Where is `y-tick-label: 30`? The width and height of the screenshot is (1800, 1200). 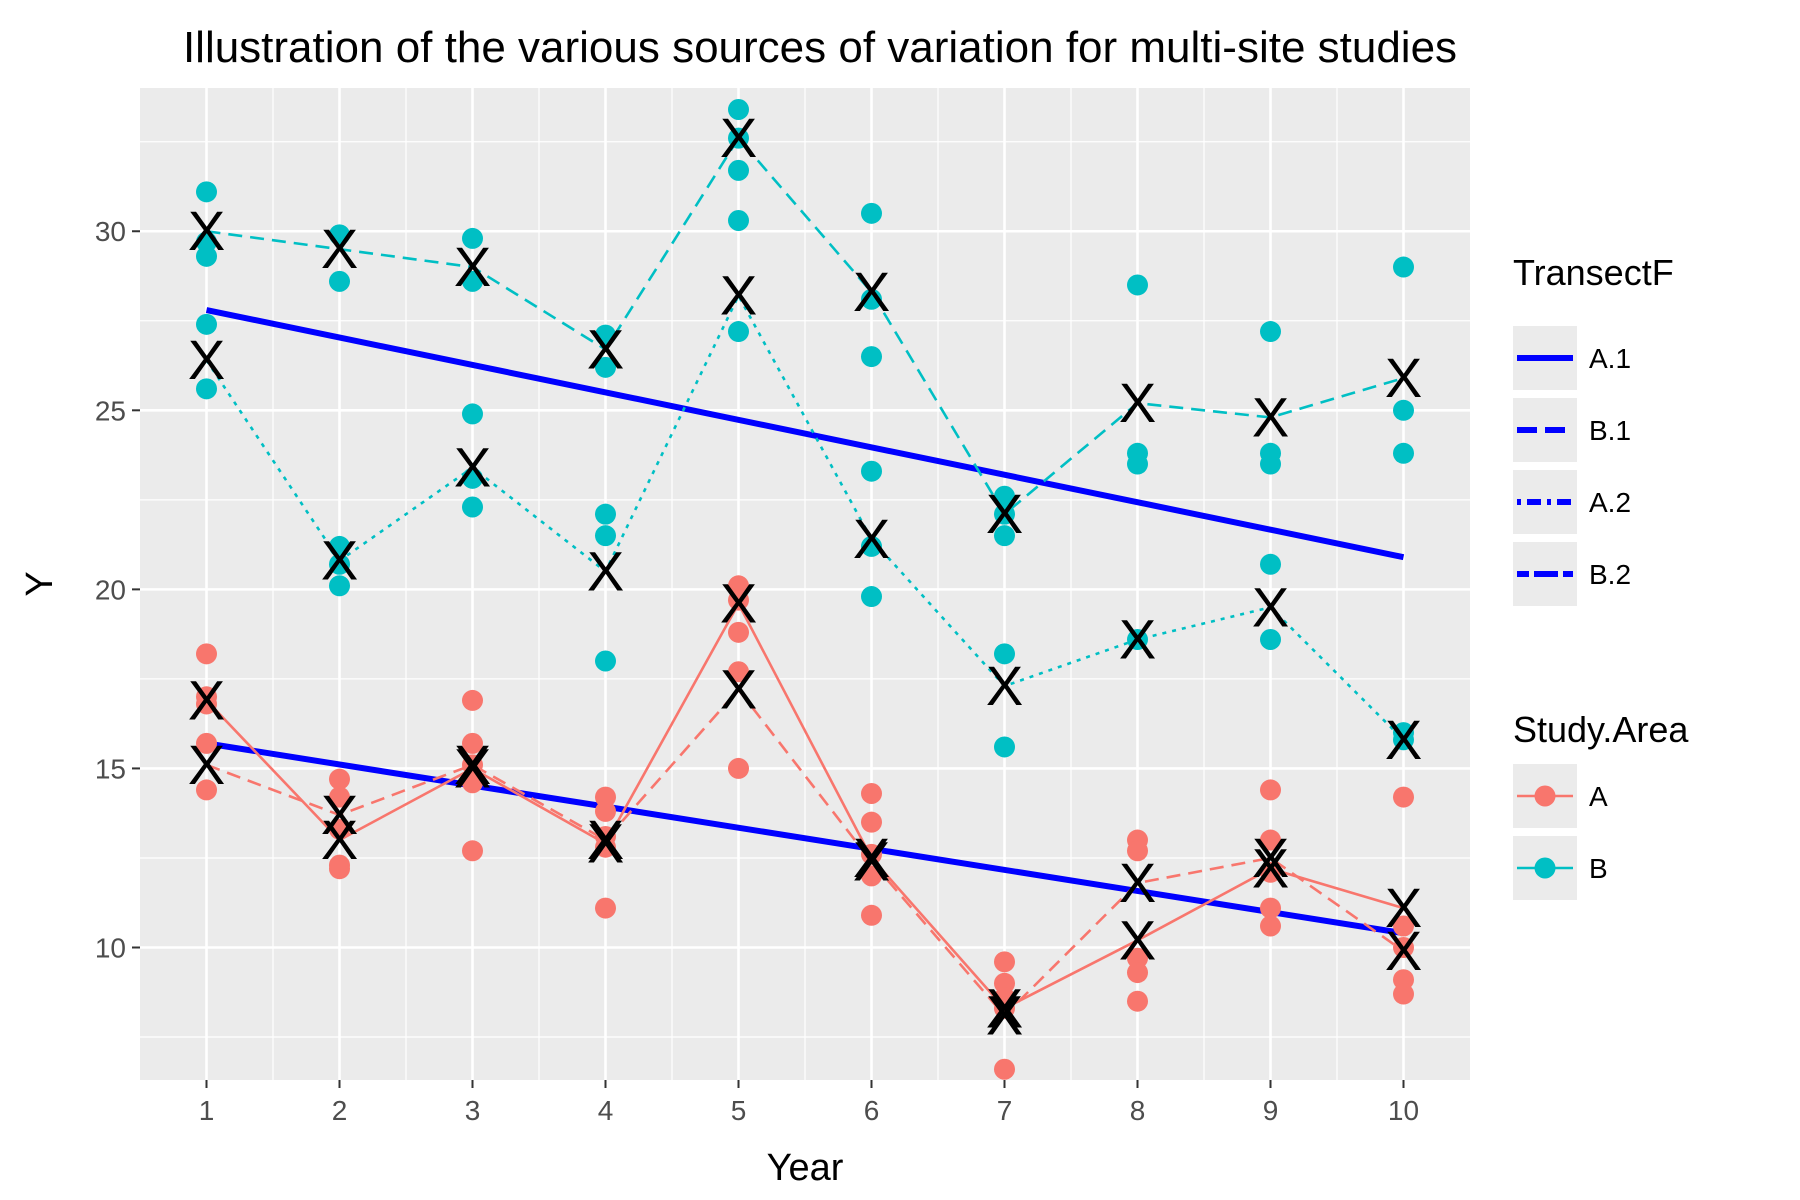
y-tick-label: 30 is located at coordinates (110, 231).